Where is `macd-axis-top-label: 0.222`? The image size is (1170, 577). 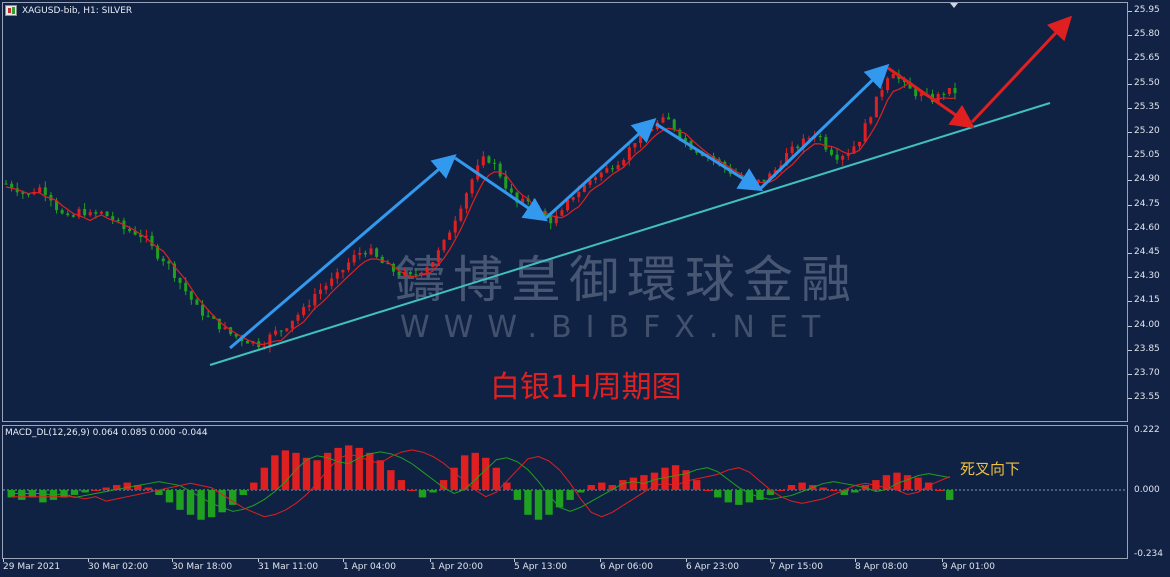
macd-axis-top-label: 0.222 is located at coordinates (1147, 430).